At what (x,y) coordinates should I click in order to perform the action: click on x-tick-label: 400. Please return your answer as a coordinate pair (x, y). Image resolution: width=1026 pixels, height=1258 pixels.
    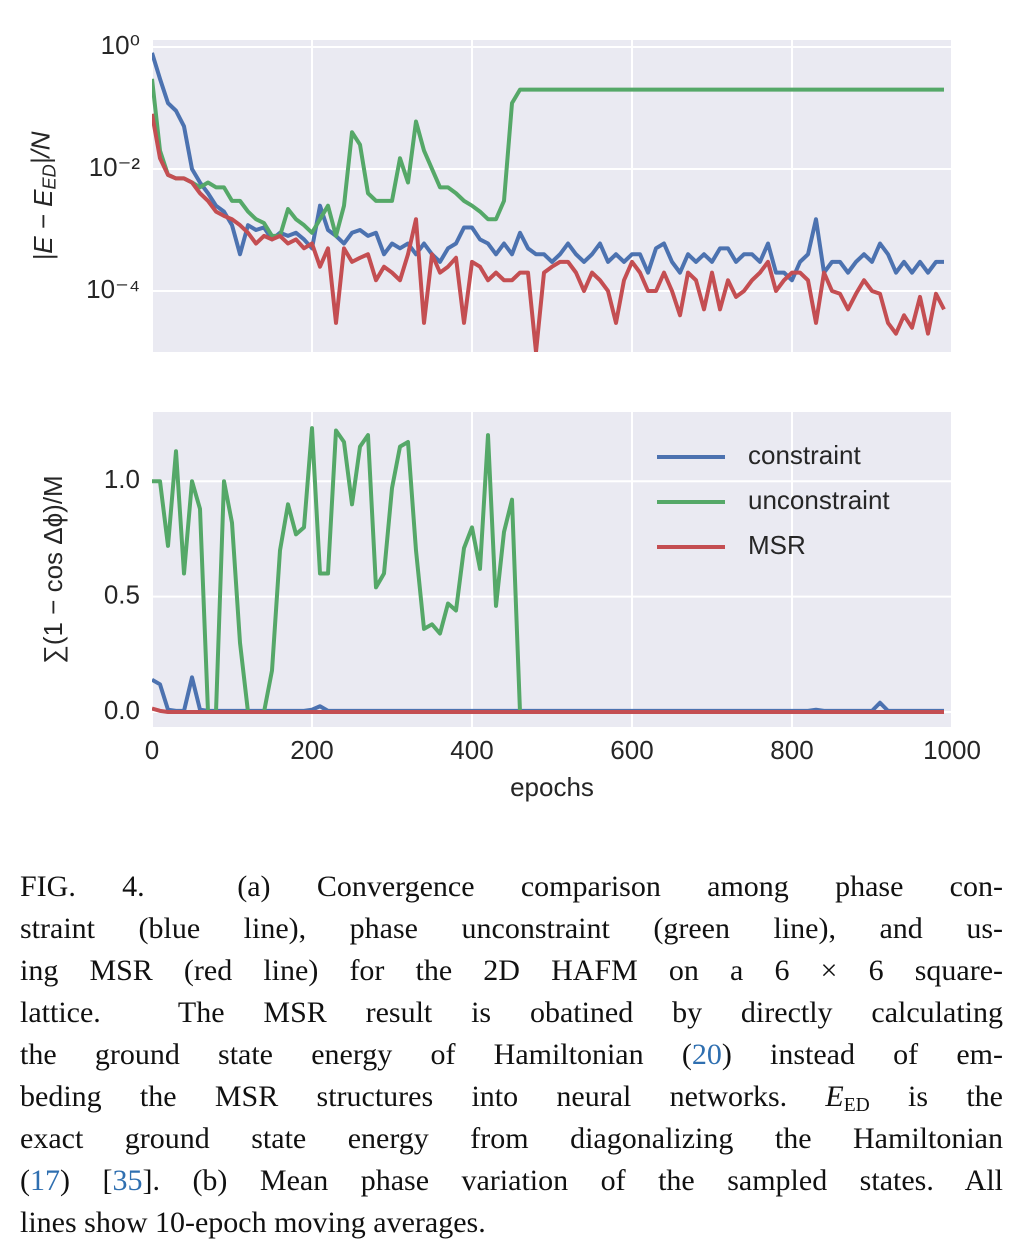
    Looking at the image, I should click on (471, 750).